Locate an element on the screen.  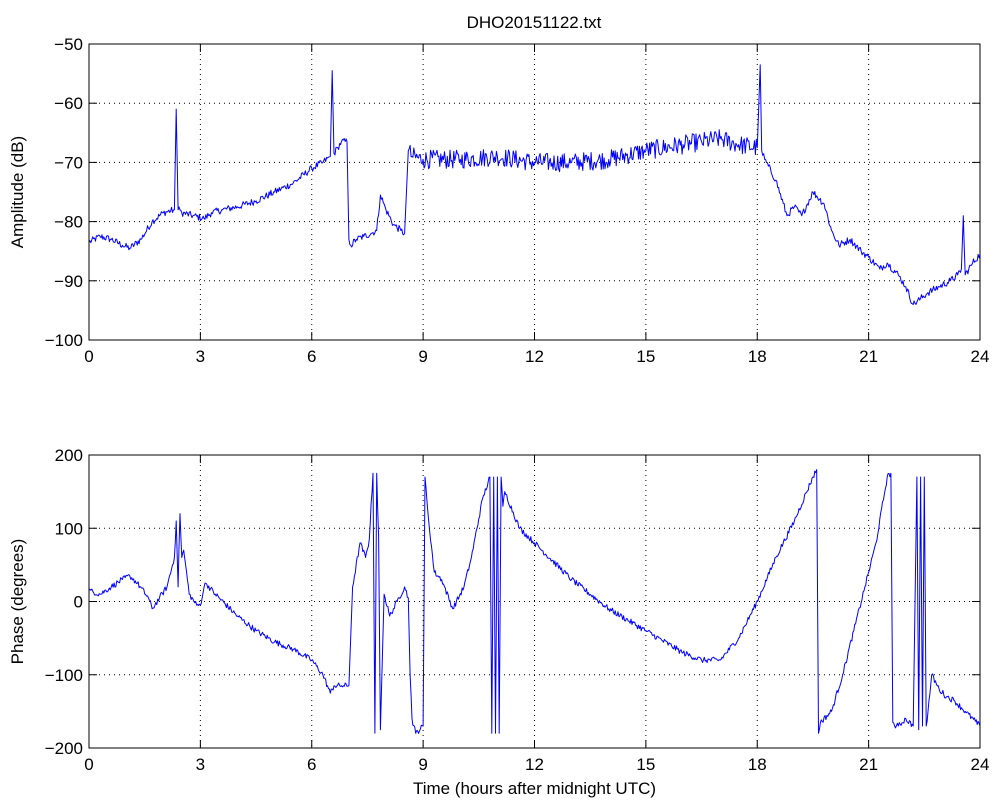
phase-xtick-label: 12 is located at coordinates (534, 764).